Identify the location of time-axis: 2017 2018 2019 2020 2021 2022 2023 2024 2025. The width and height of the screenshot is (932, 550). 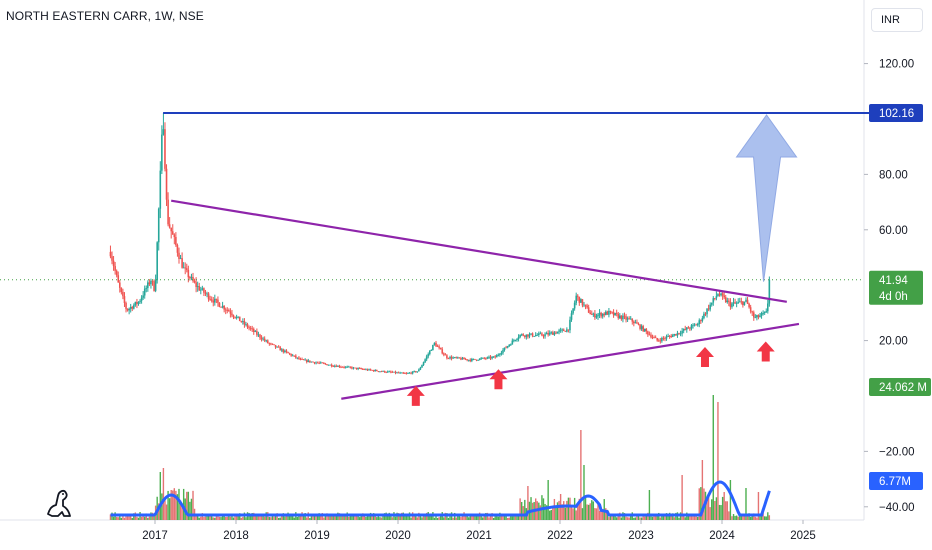
(479, 531).